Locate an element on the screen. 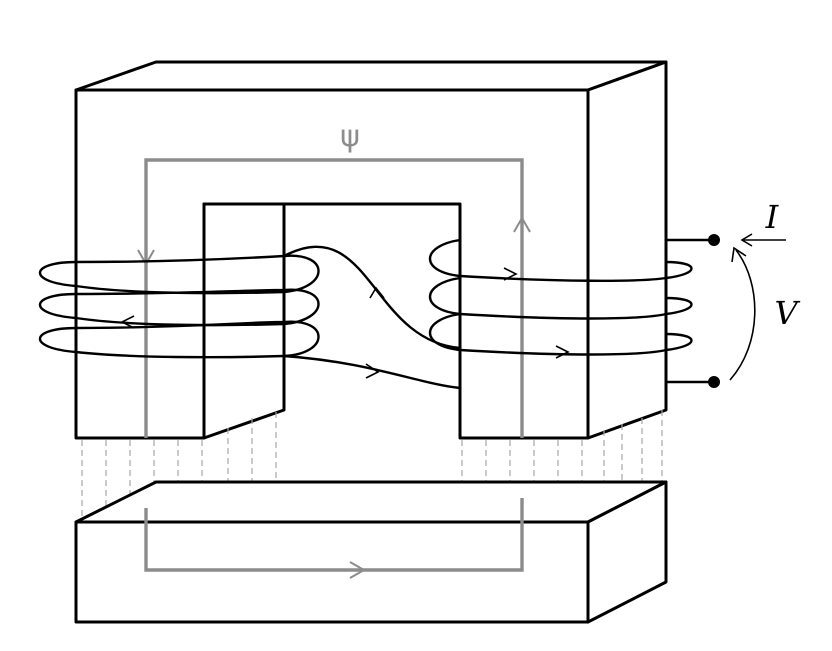 The width and height of the screenshot is (832, 651). left-leg-inner-side-face is located at coordinates (244, 321).